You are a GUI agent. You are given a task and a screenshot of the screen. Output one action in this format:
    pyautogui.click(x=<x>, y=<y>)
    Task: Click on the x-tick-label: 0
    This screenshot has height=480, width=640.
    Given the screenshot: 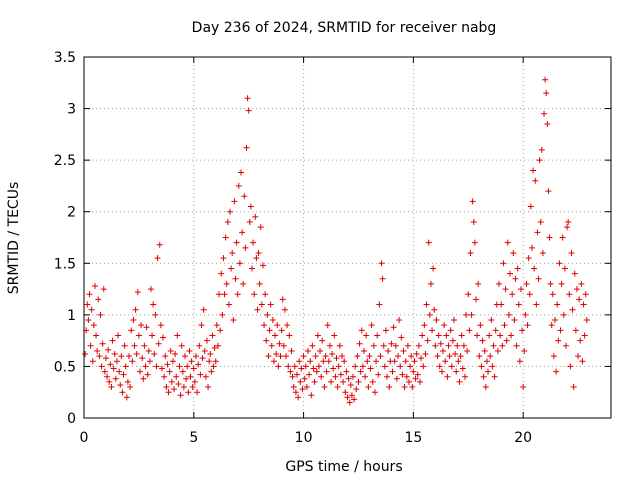 What is the action you would take?
    pyautogui.click(x=84, y=438)
    